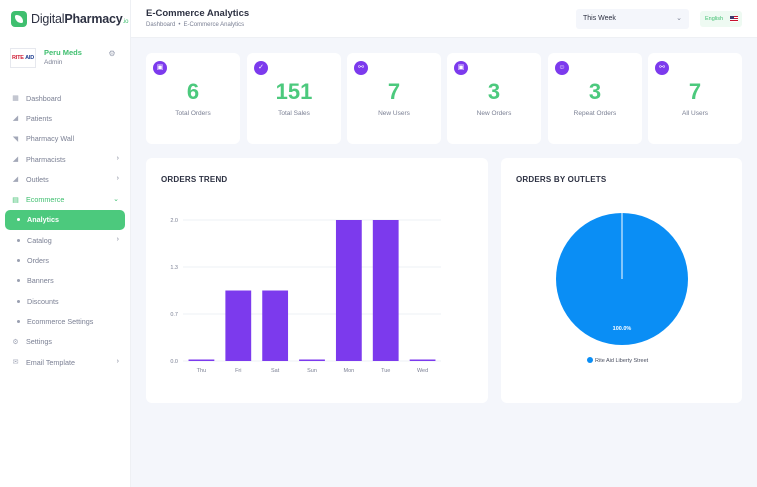 The width and height of the screenshot is (757, 487). What do you see at coordinates (65, 301) in the screenshot?
I see `sidebar-item-discounts: Discounts` at bounding box center [65, 301].